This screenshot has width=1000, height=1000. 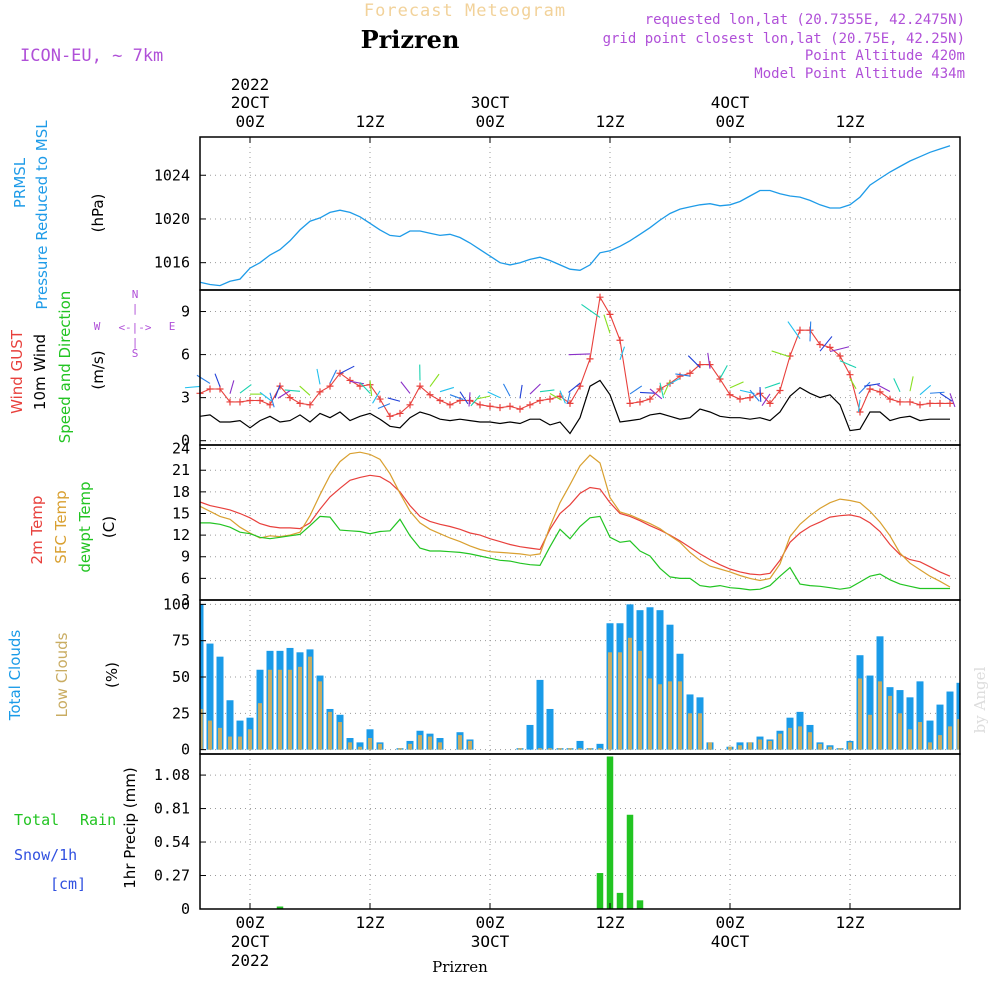 What do you see at coordinates (885, 56) in the screenshot?
I see `point-altitude: Point Altitude 420m` at bounding box center [885, 56].